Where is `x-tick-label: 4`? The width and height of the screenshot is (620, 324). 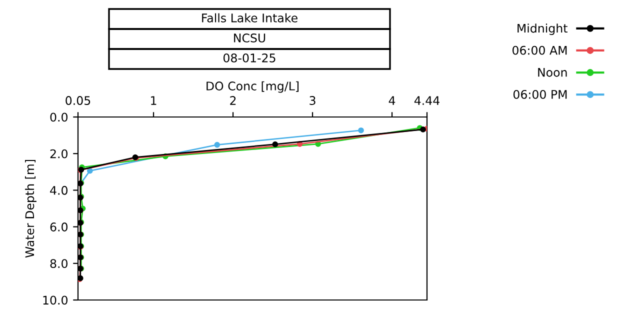
x-tick-label: 4 is located at coordinates (392, 100).